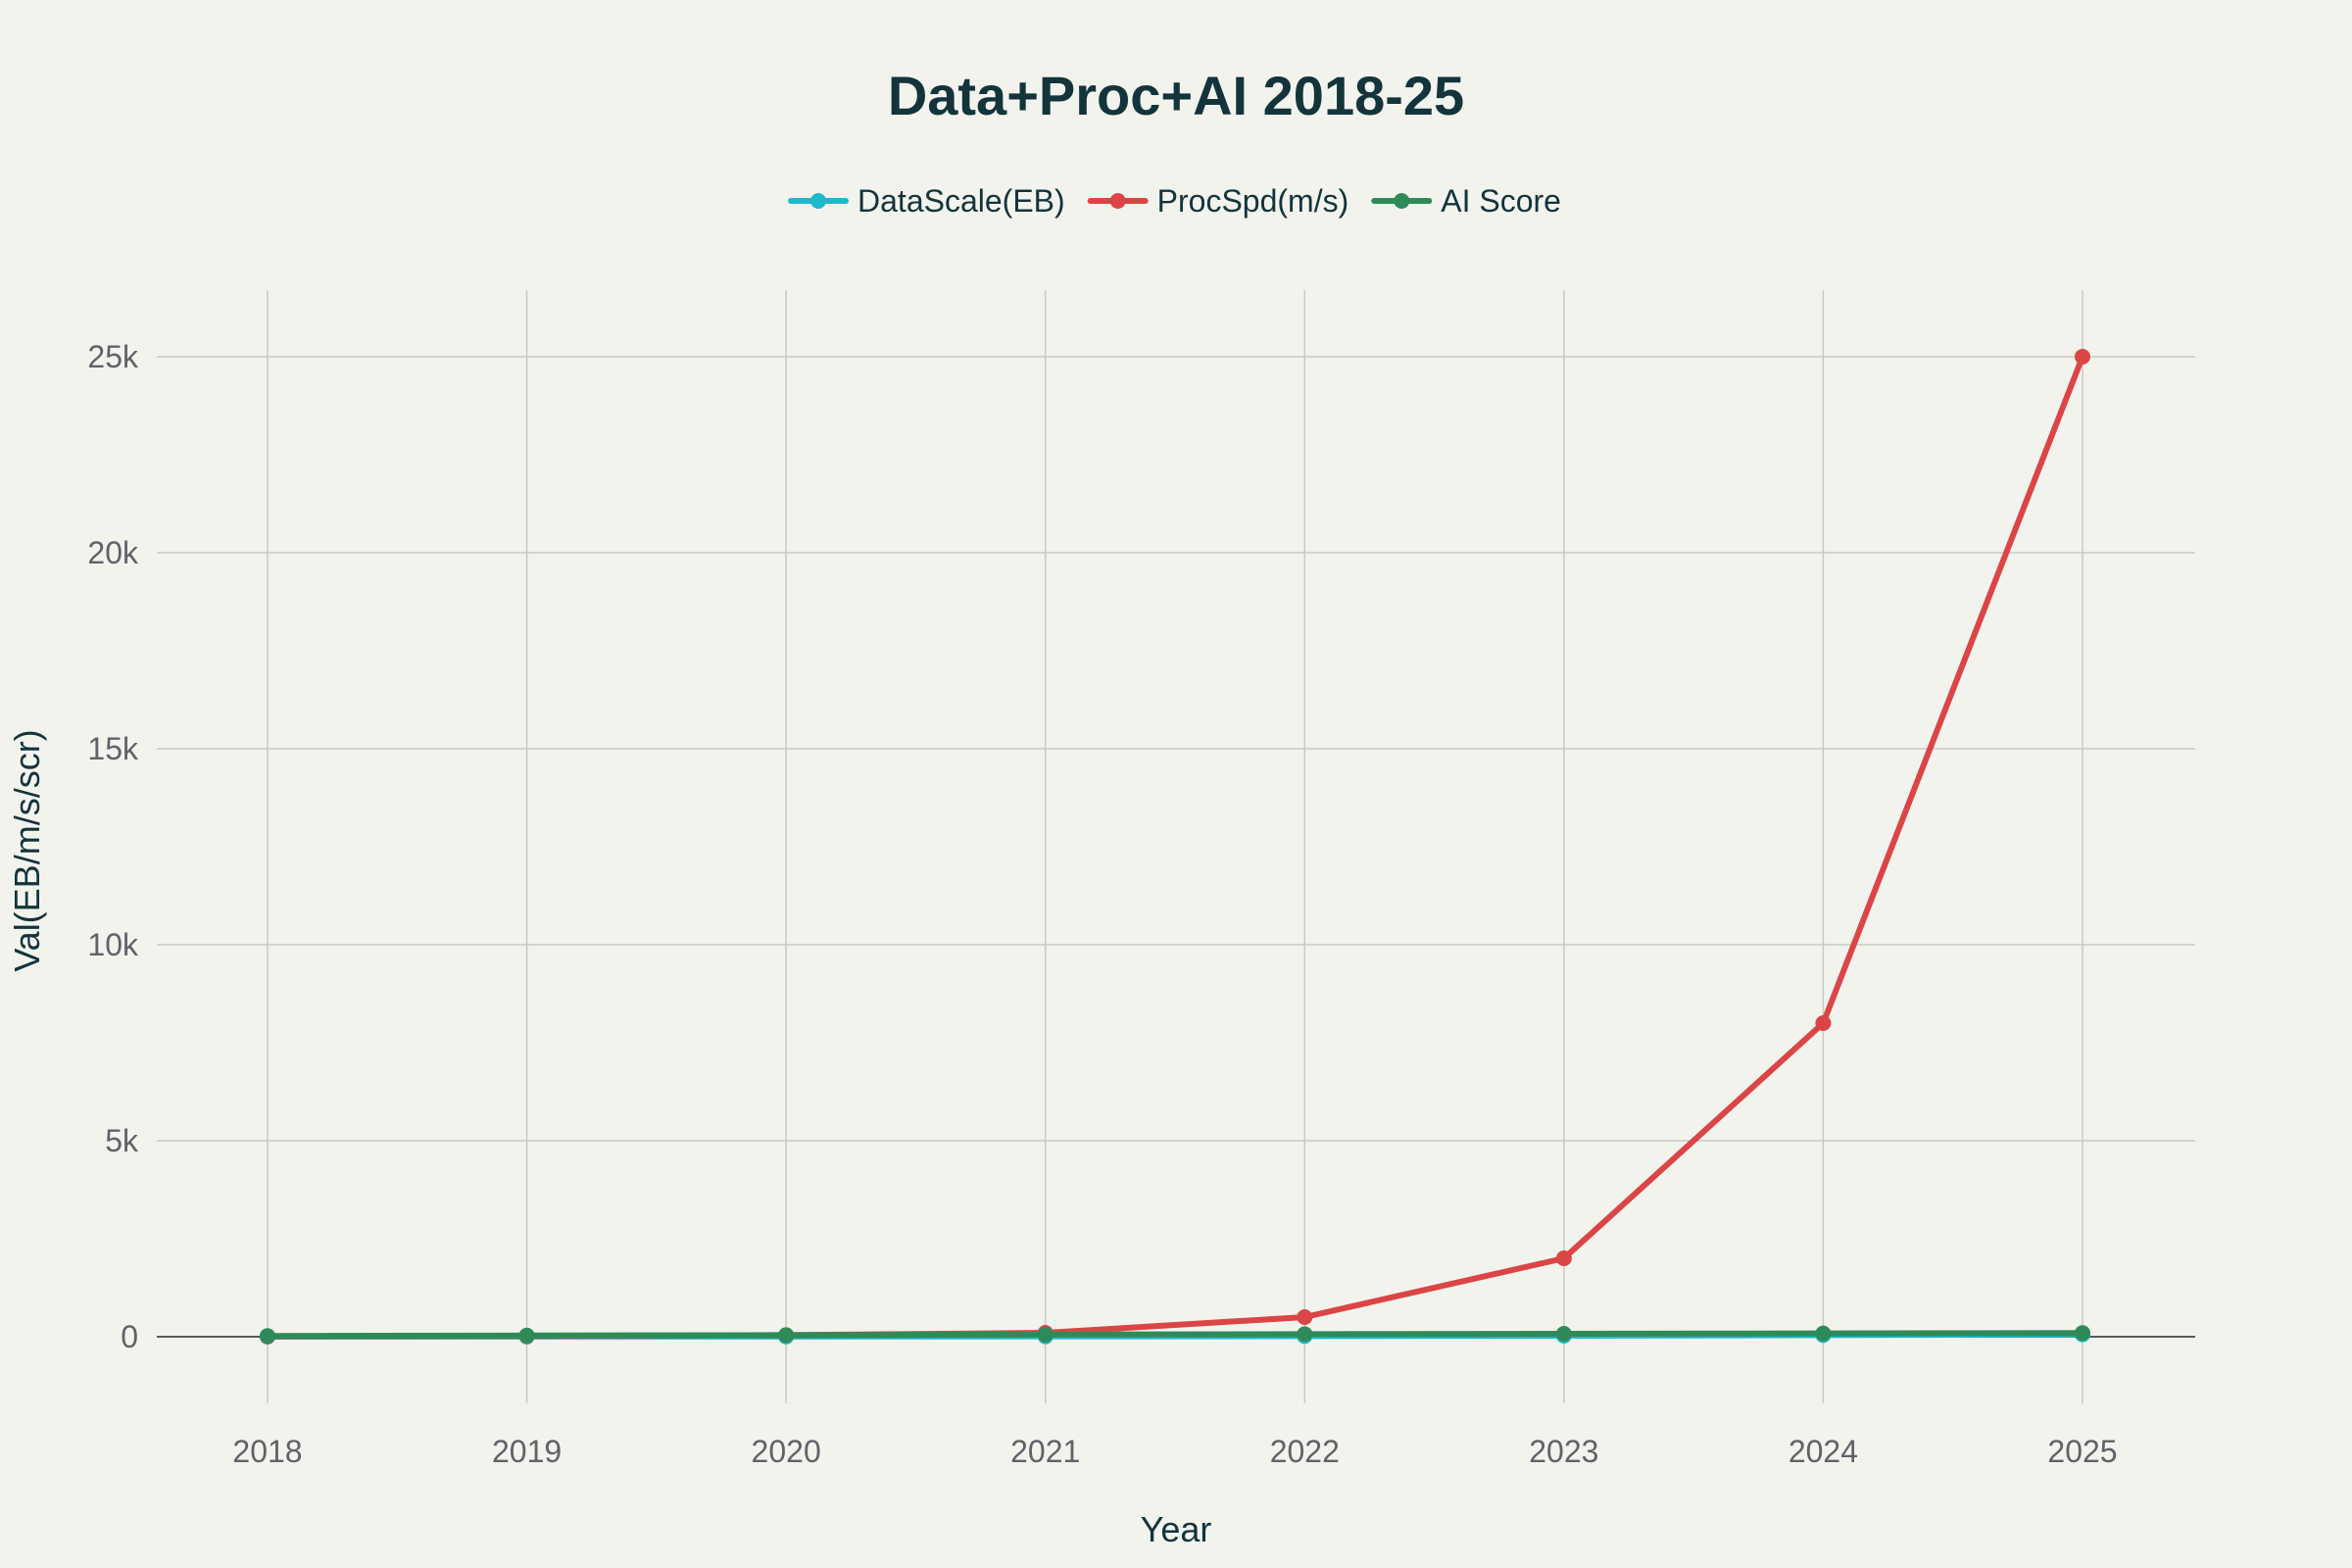 The width and height of the screenshot is (2352, 1568). Describe the element at coordinates (122, 1140) in the screenshot. I see `y-tick-label: 5k` at that location.